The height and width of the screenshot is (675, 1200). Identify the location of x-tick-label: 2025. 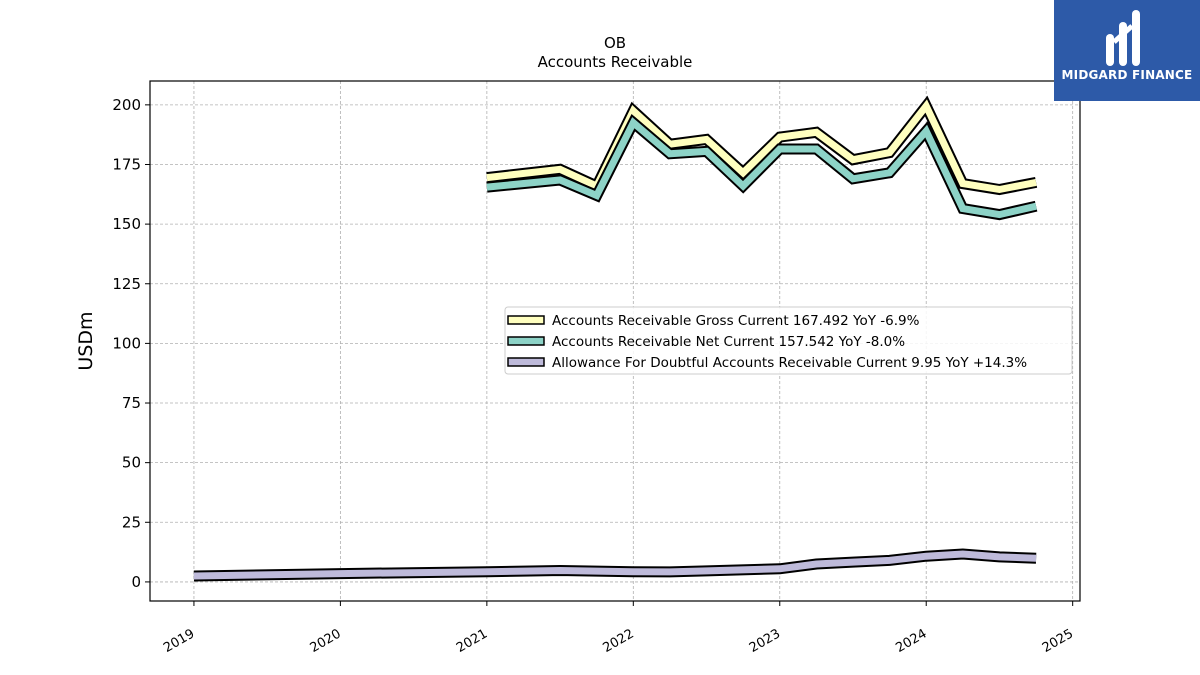
(1058, 641).